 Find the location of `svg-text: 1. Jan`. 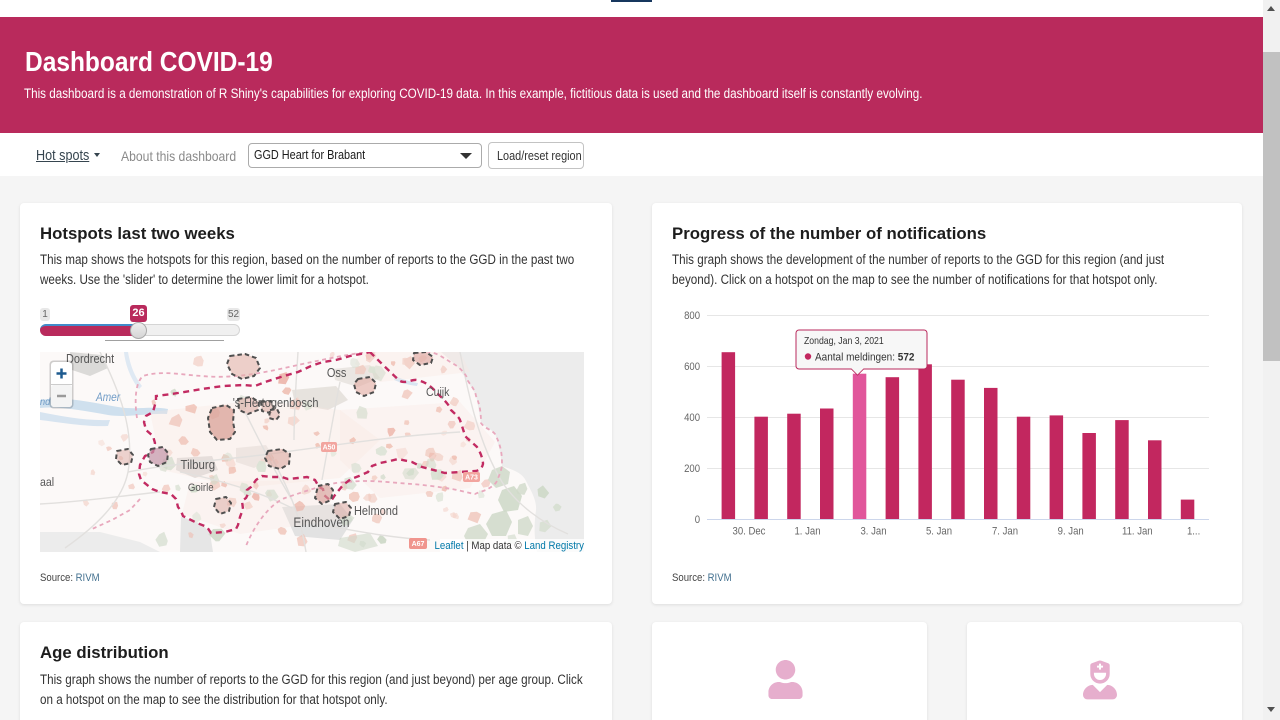

svg-text: 1. Jan is located at coordinates (807, 532).